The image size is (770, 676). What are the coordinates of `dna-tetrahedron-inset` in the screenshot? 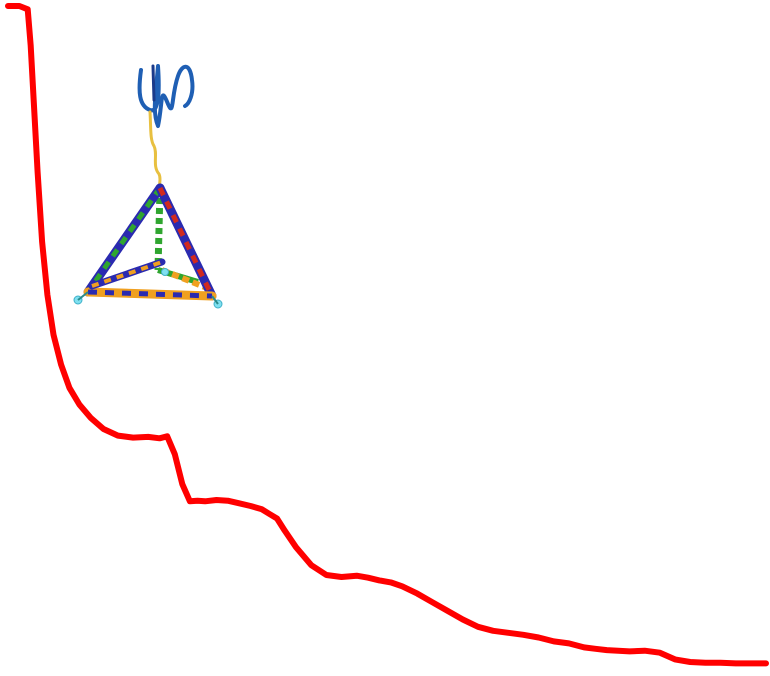 It's located at (148, 186).